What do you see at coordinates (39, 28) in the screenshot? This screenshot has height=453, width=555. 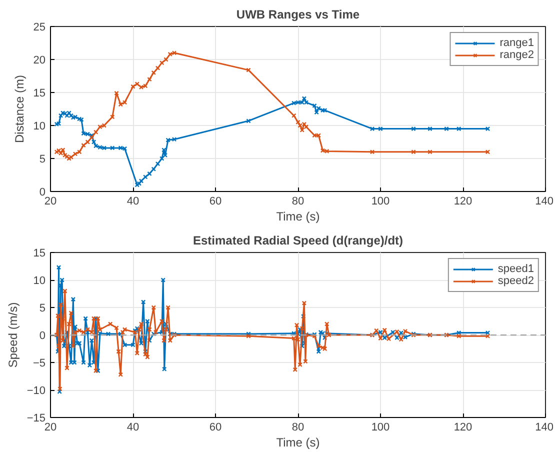 I see `y-tick-label: 25` at bounding box center [39, 28].